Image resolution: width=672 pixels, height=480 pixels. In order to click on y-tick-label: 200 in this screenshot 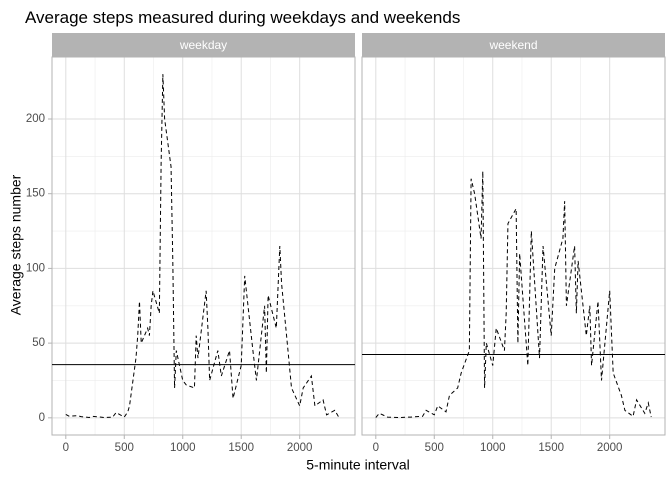, I will do `click(35, 119)`.